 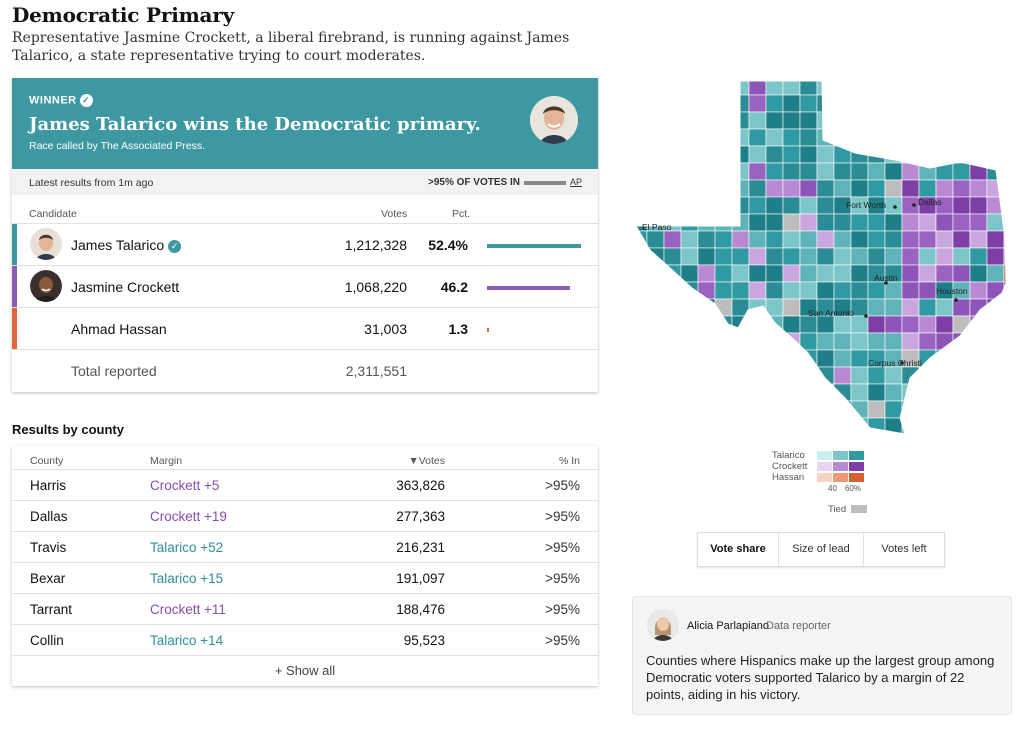 I want to click on show-all-button: + Show all, so click(x=305, y=671).